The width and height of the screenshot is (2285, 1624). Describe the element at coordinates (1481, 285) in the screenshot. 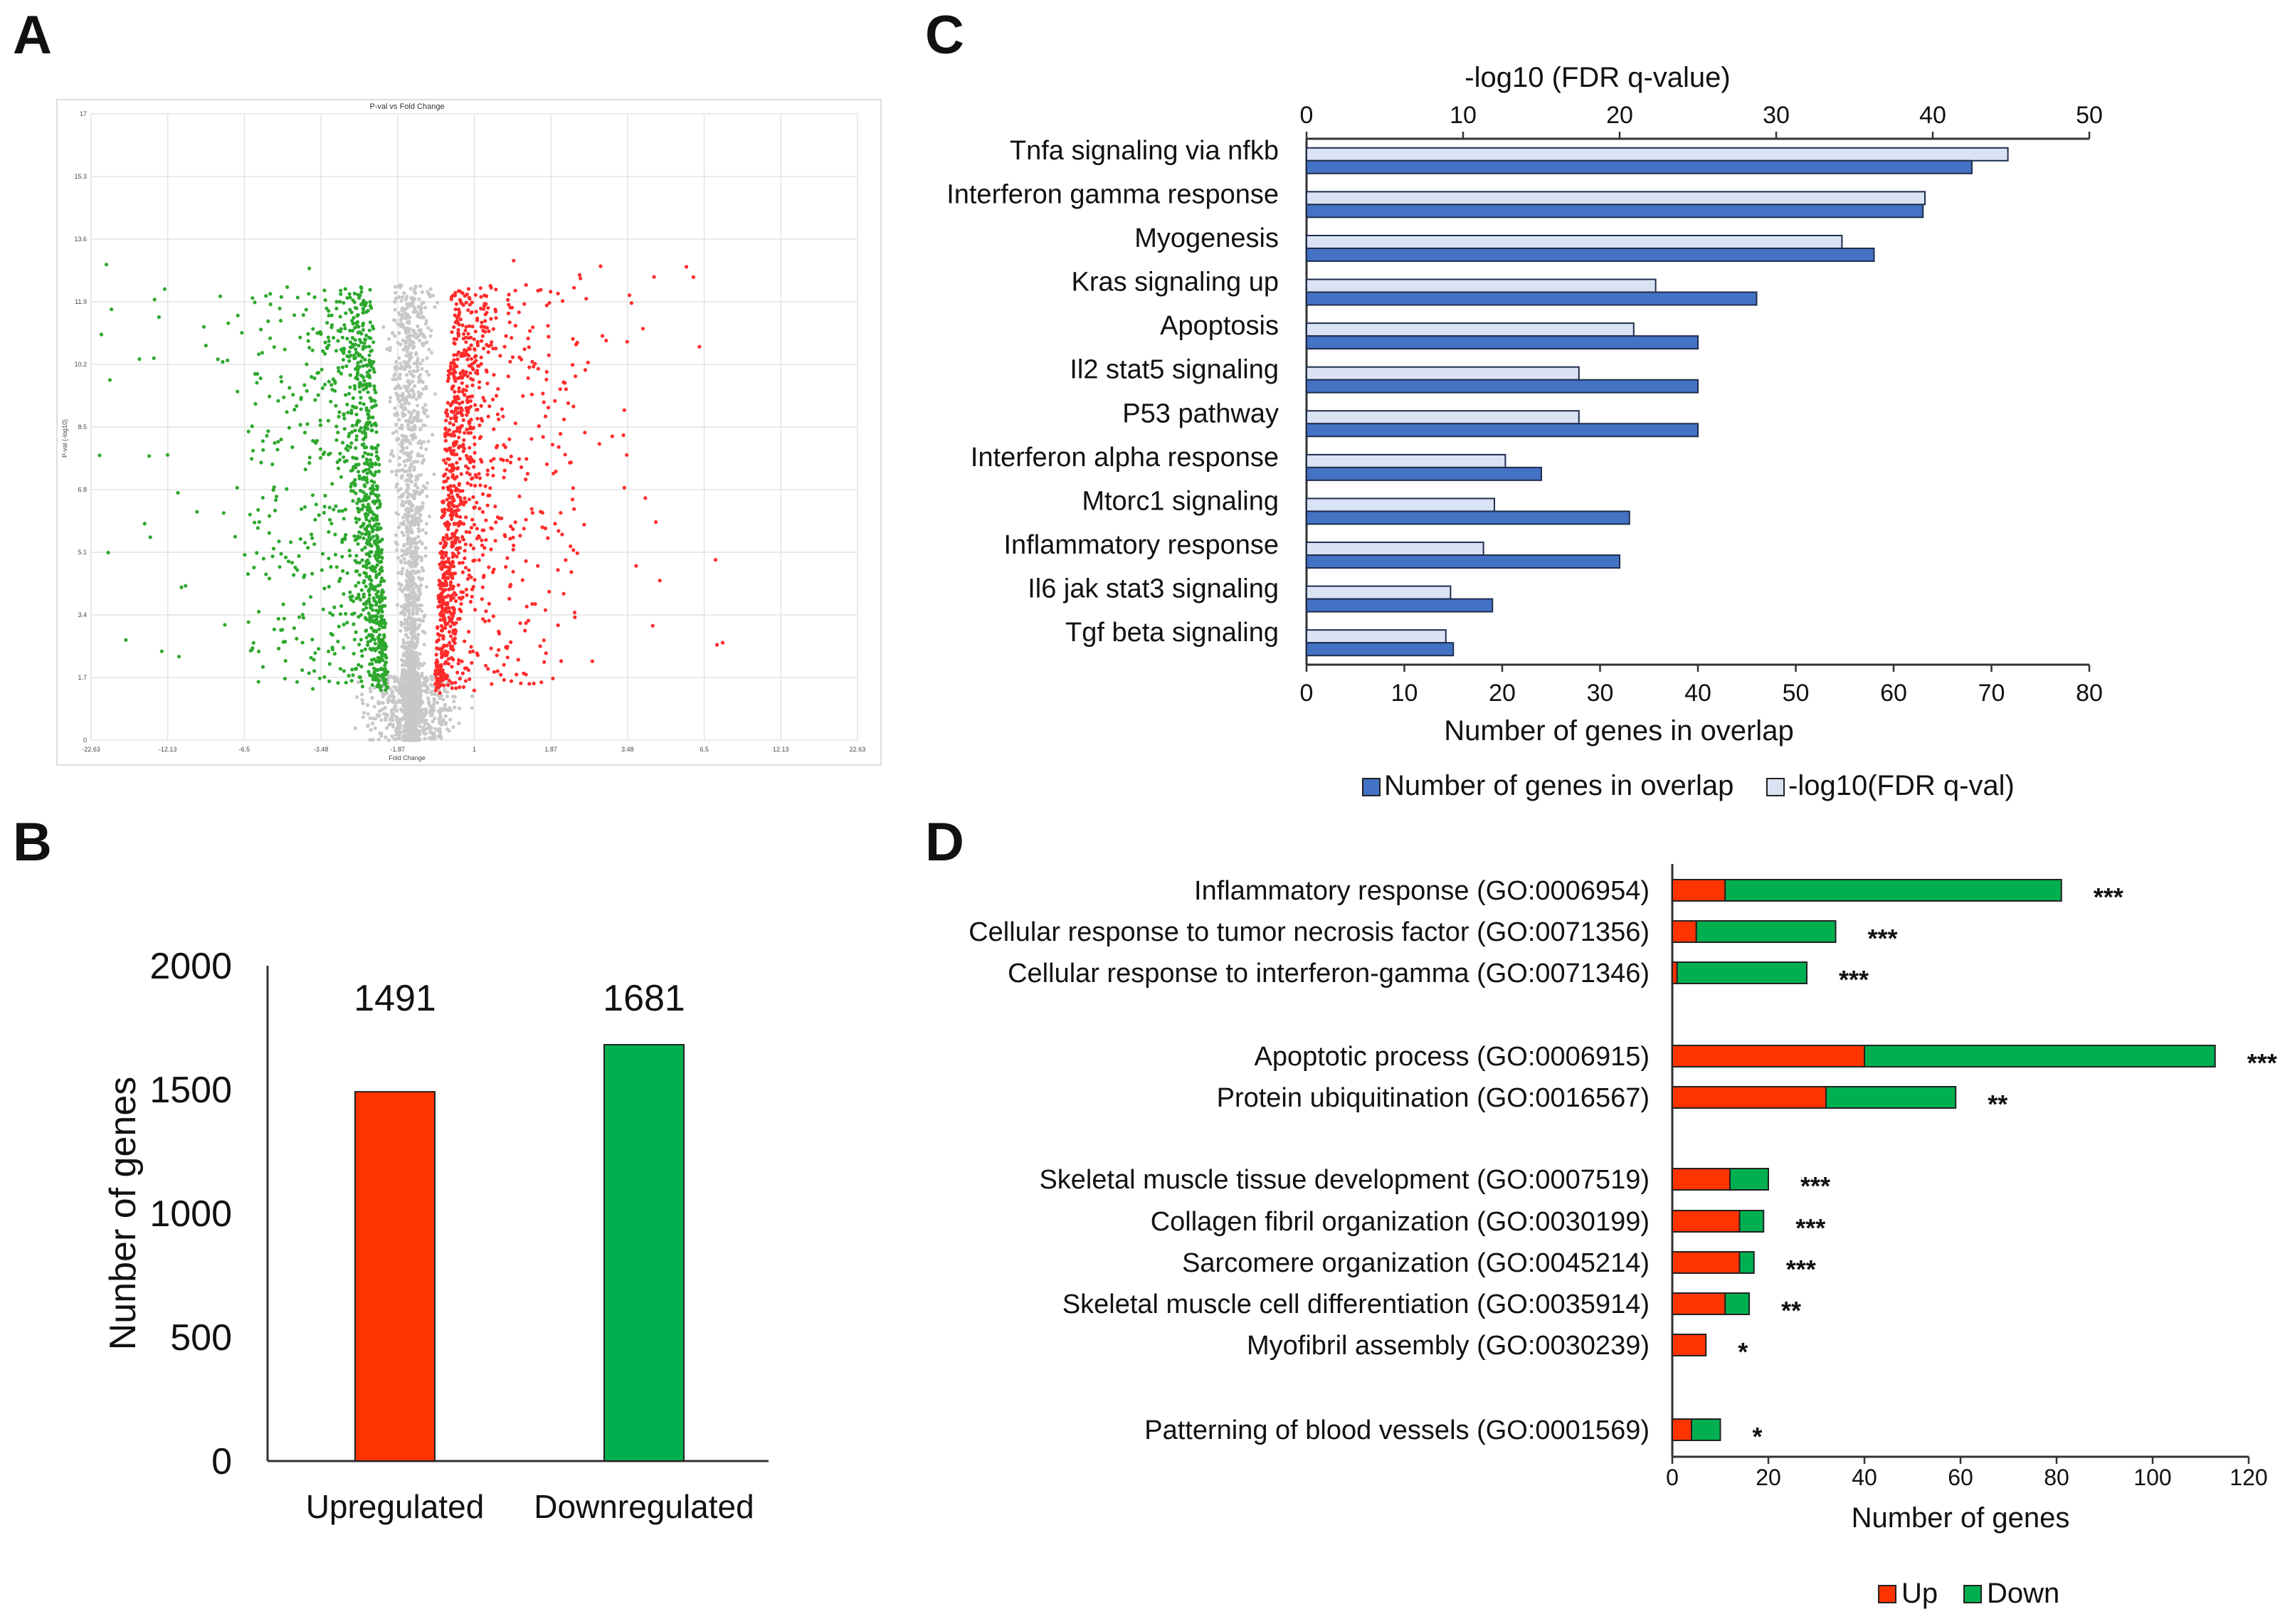

I see `enrichment-bar-fdr` at that location.